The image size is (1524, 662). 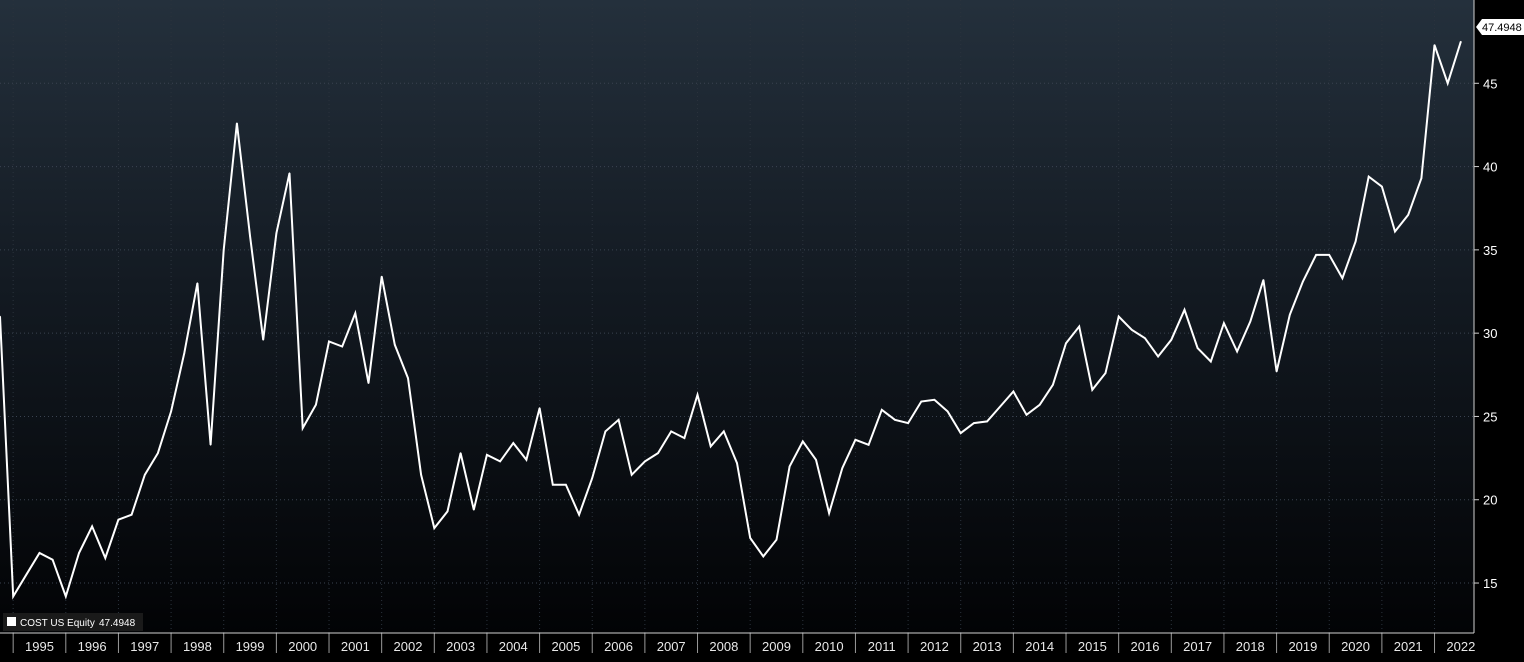 What do you see at coordinates (1408, 646) in the screenshot?
I see `x-tick-label: 2021` at bounding box center [1408, 646].